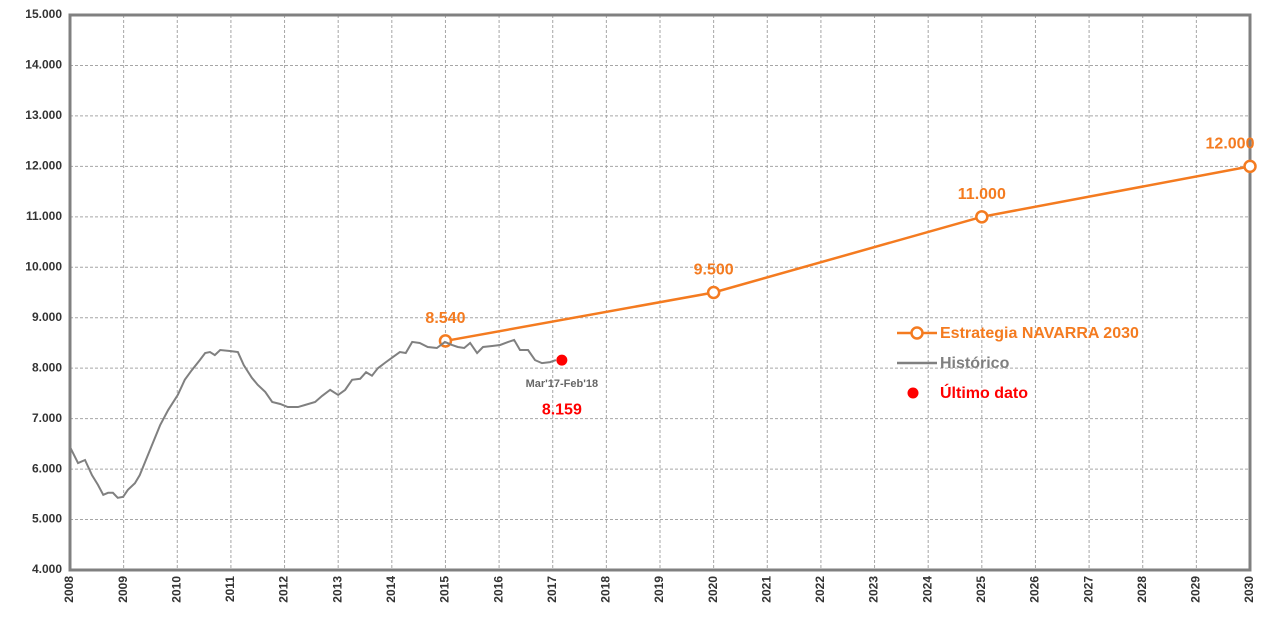 The width and height of the screenshot is (1265, 619). I want to click on x-tick-label: 2023, so click(874, 589).